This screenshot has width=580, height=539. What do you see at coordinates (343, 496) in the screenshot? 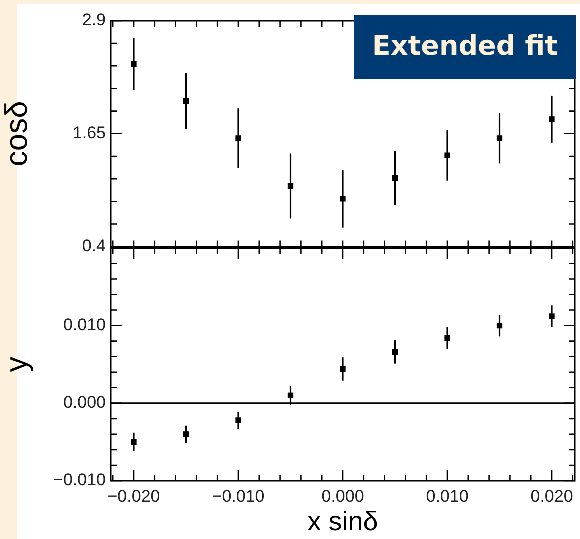
I see `x-tick-label: 0.000` at bounding box center [343, 496].